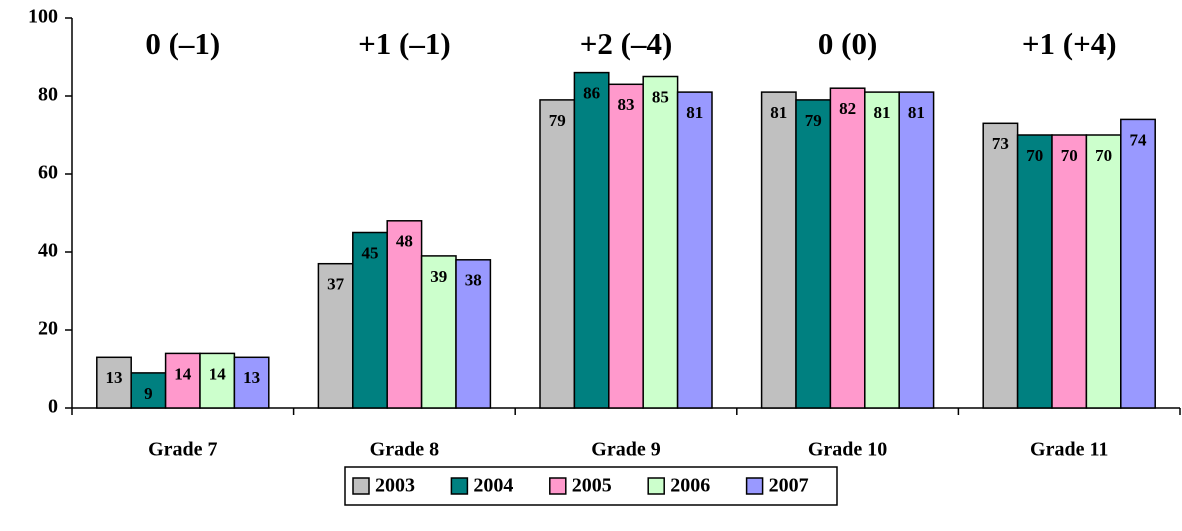 The image size is (1182, 531). I want to click on data-label: 38, so click(473, 280).